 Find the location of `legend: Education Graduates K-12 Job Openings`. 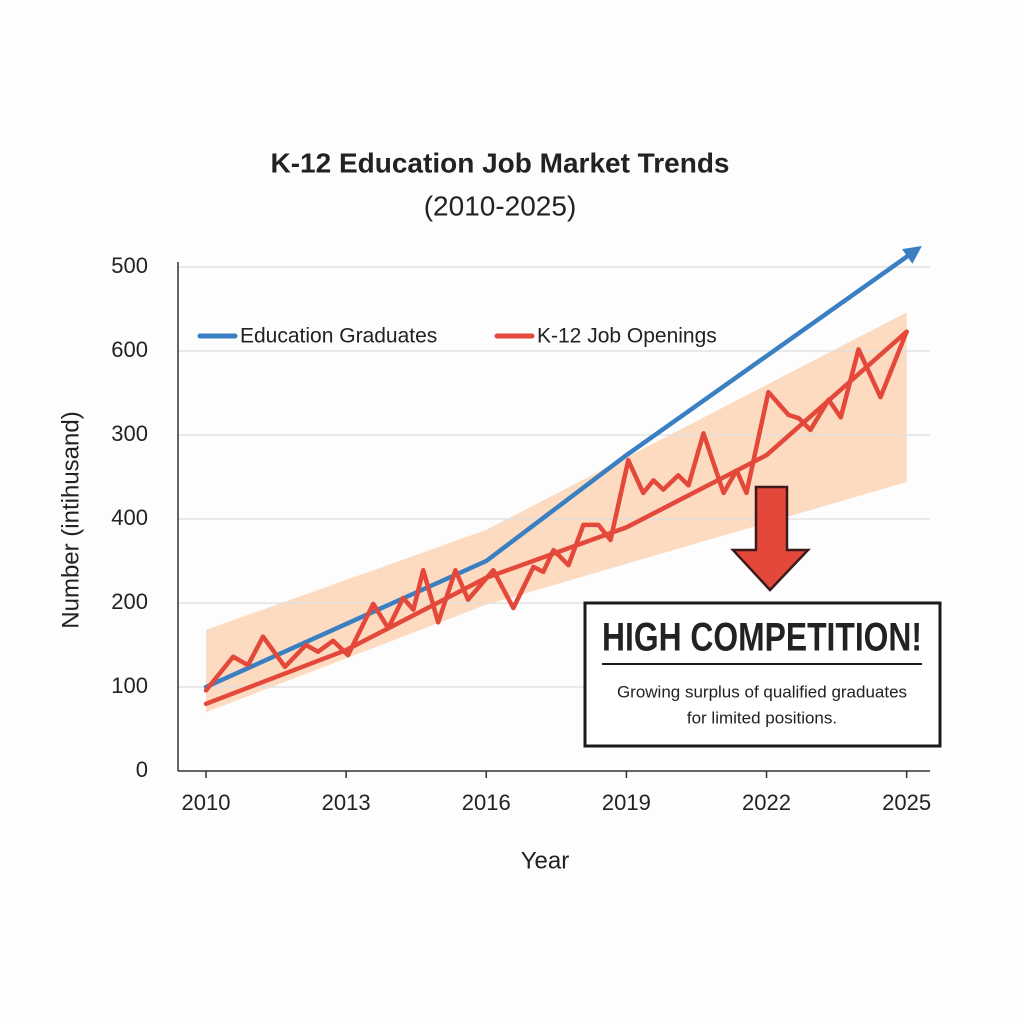

legend: Education Graduates K-12 Job Openings is located at coordinates (457, 336).